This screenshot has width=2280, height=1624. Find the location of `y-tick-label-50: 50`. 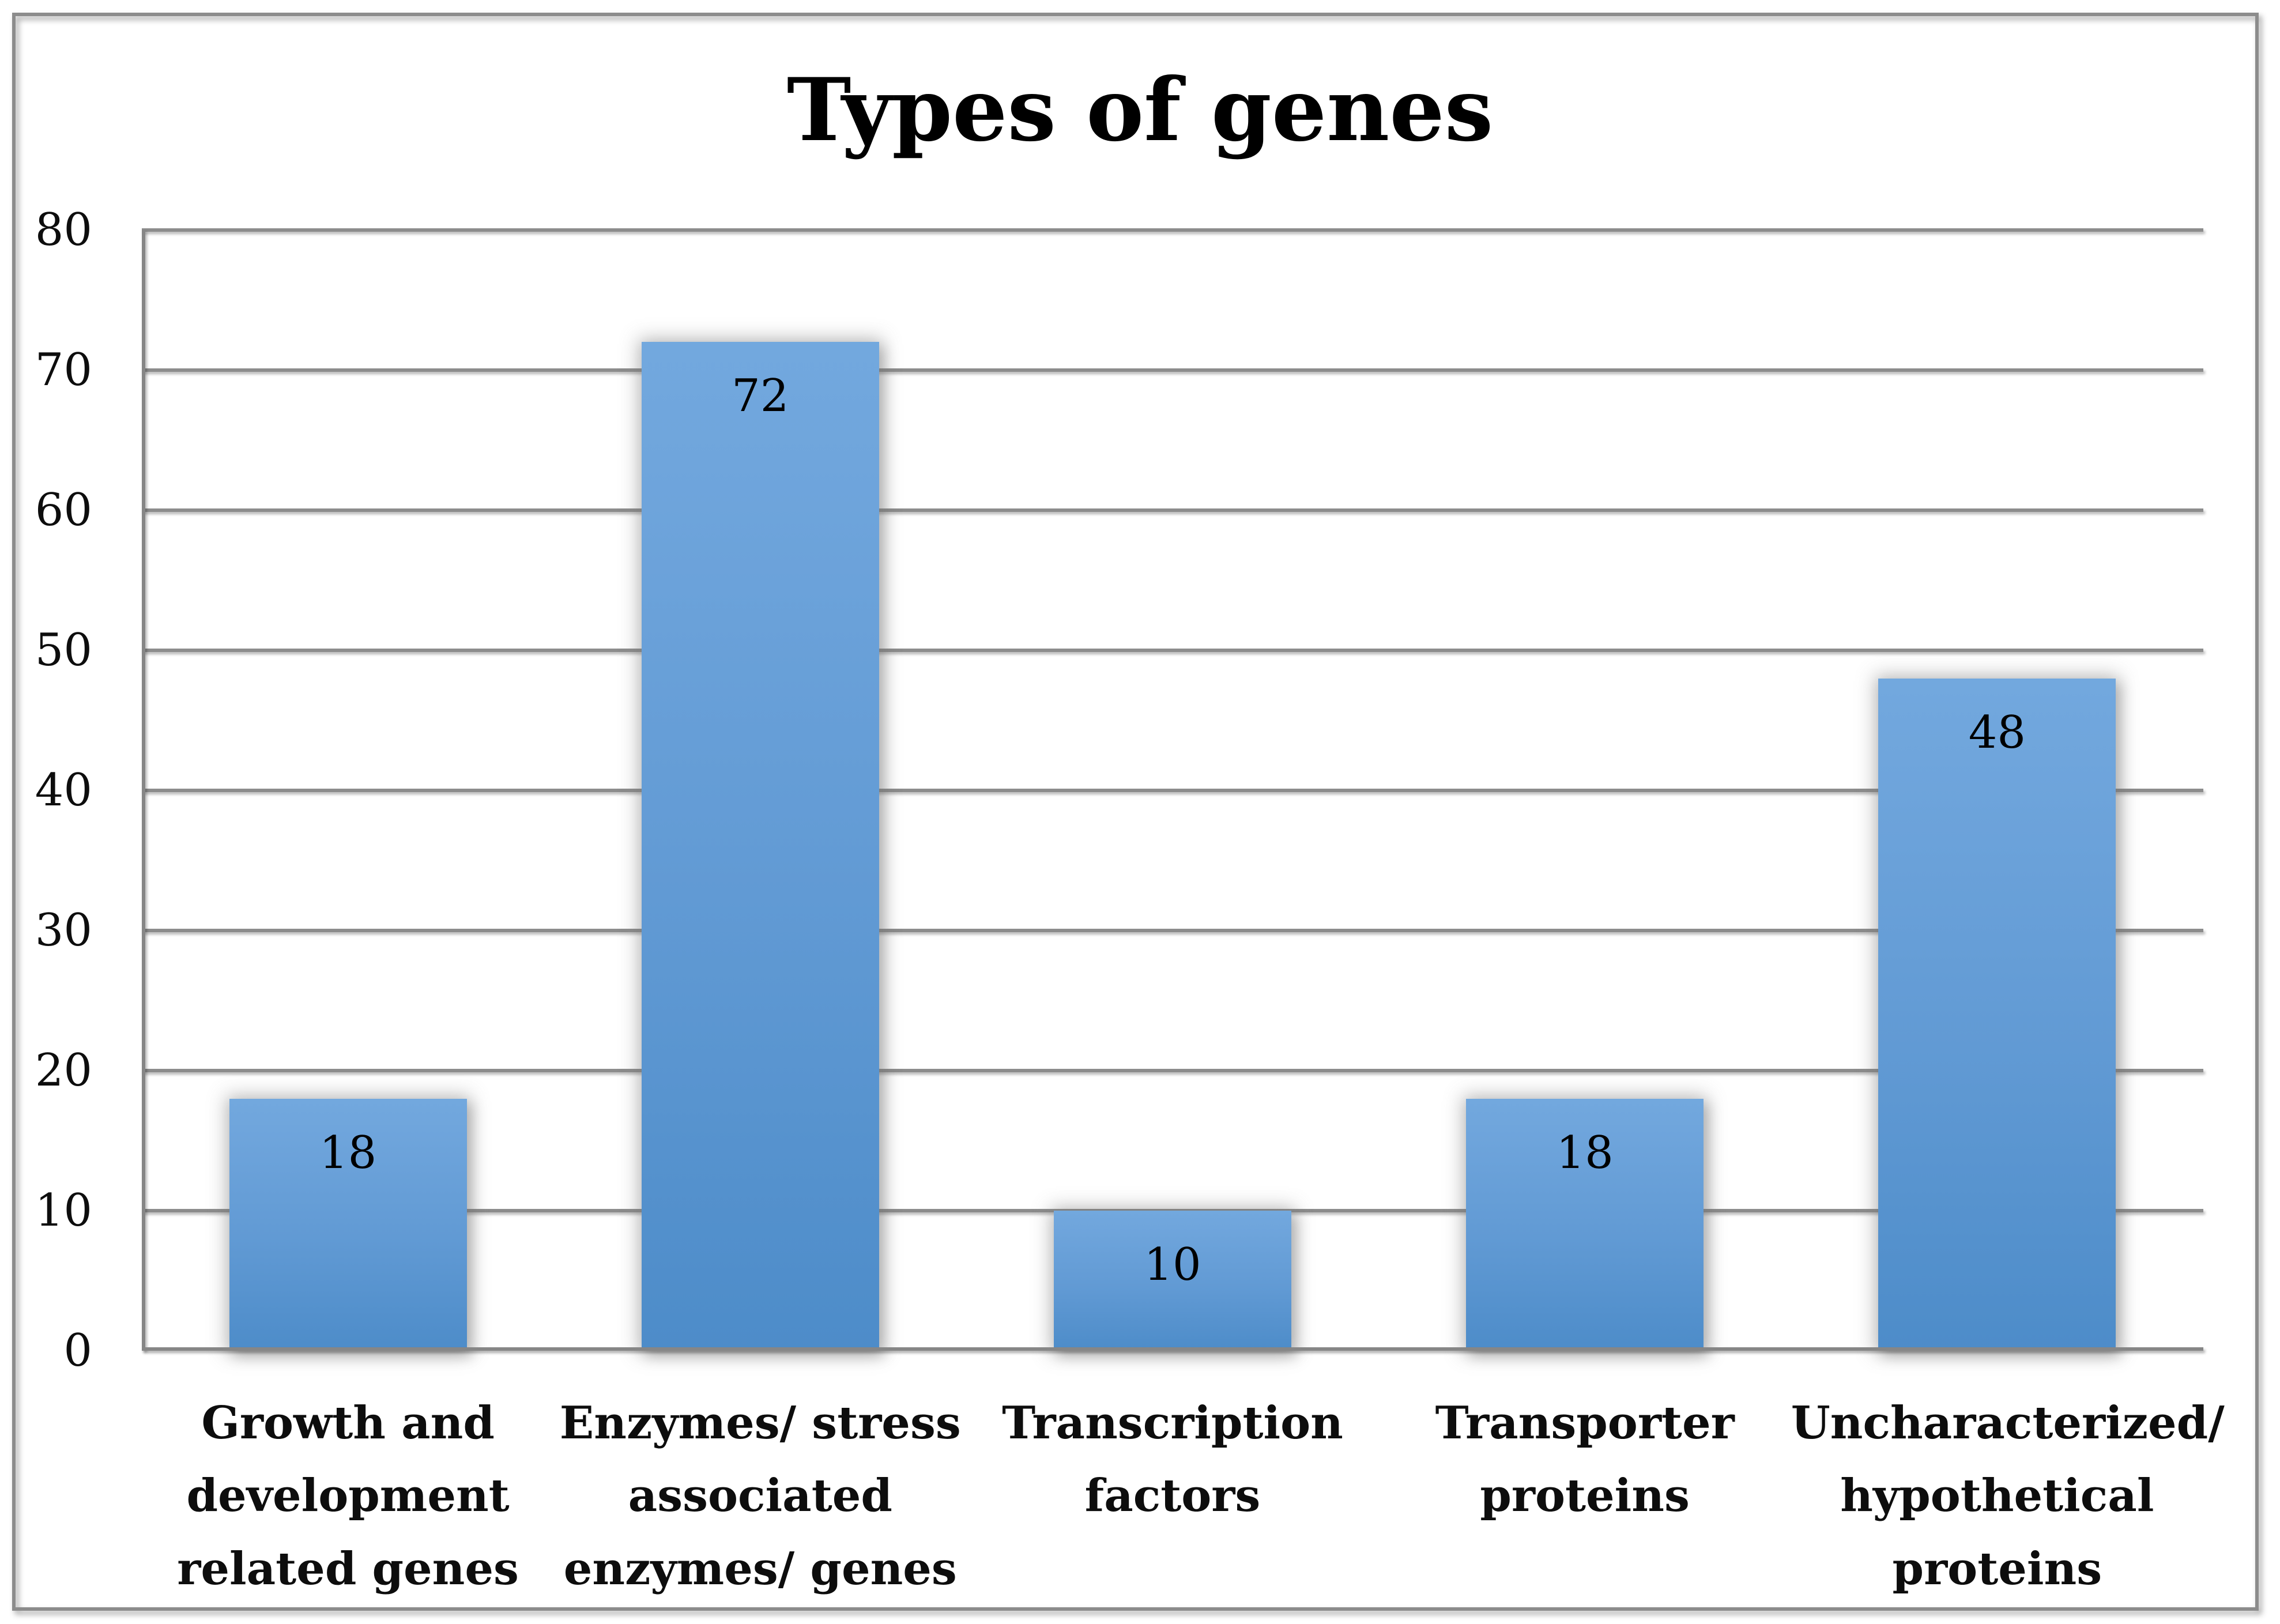

y-tick-label-50: 50 is located at coordinates (64, 650).